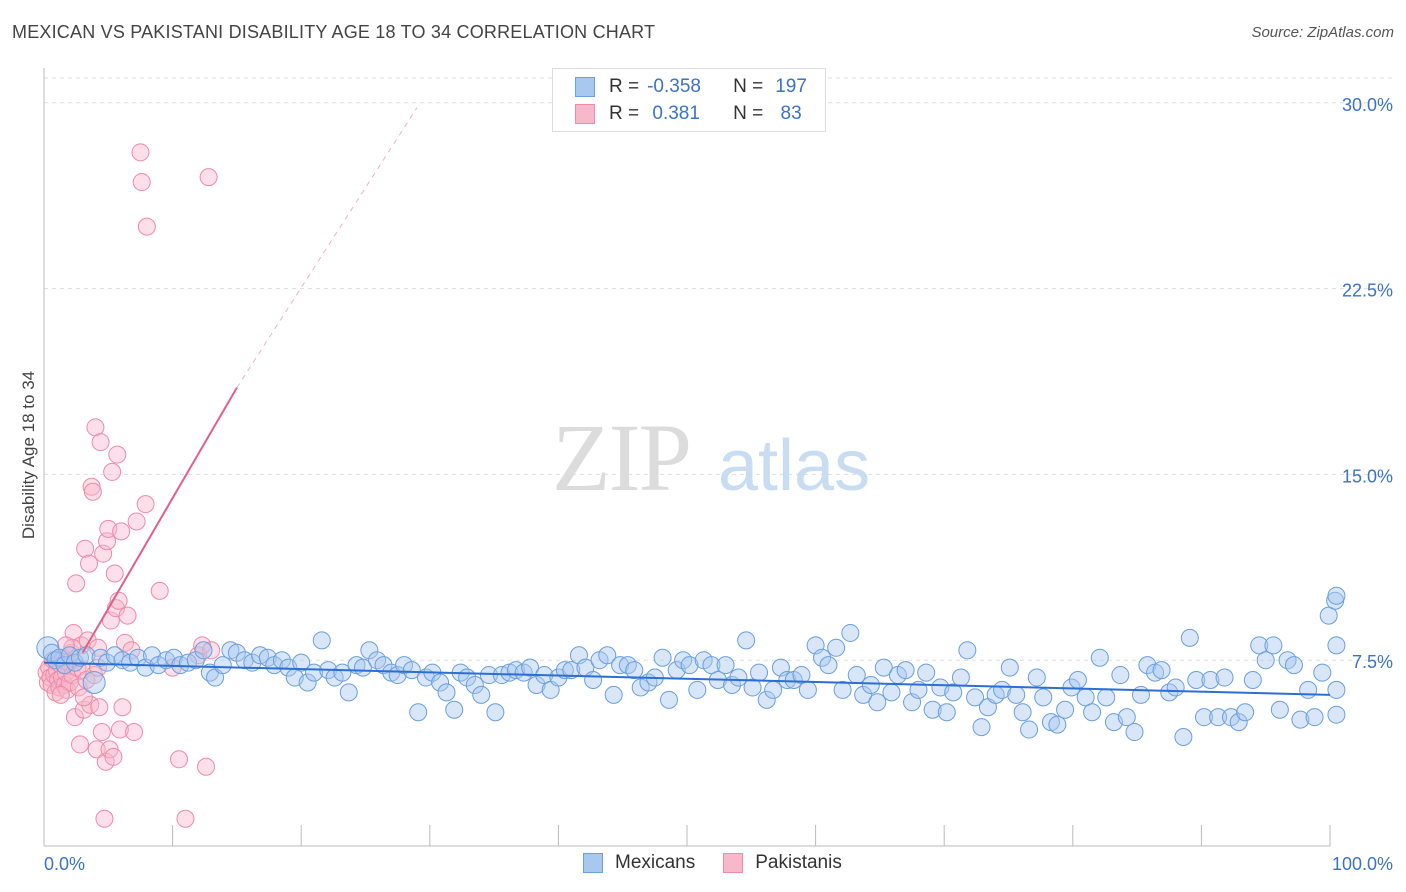  I want to click on watermark-atlas: atlas, so click(794, 466).